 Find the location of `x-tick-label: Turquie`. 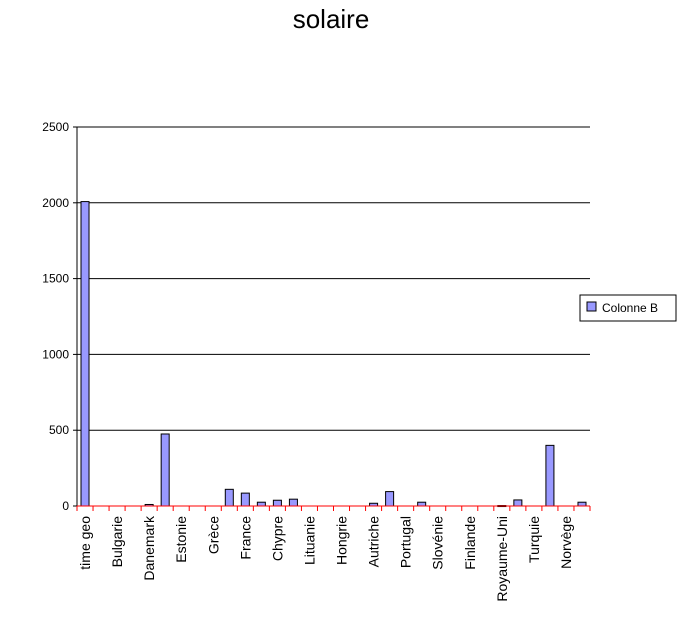

x-tick-label: Turquie is located at coordinates (534, 539).